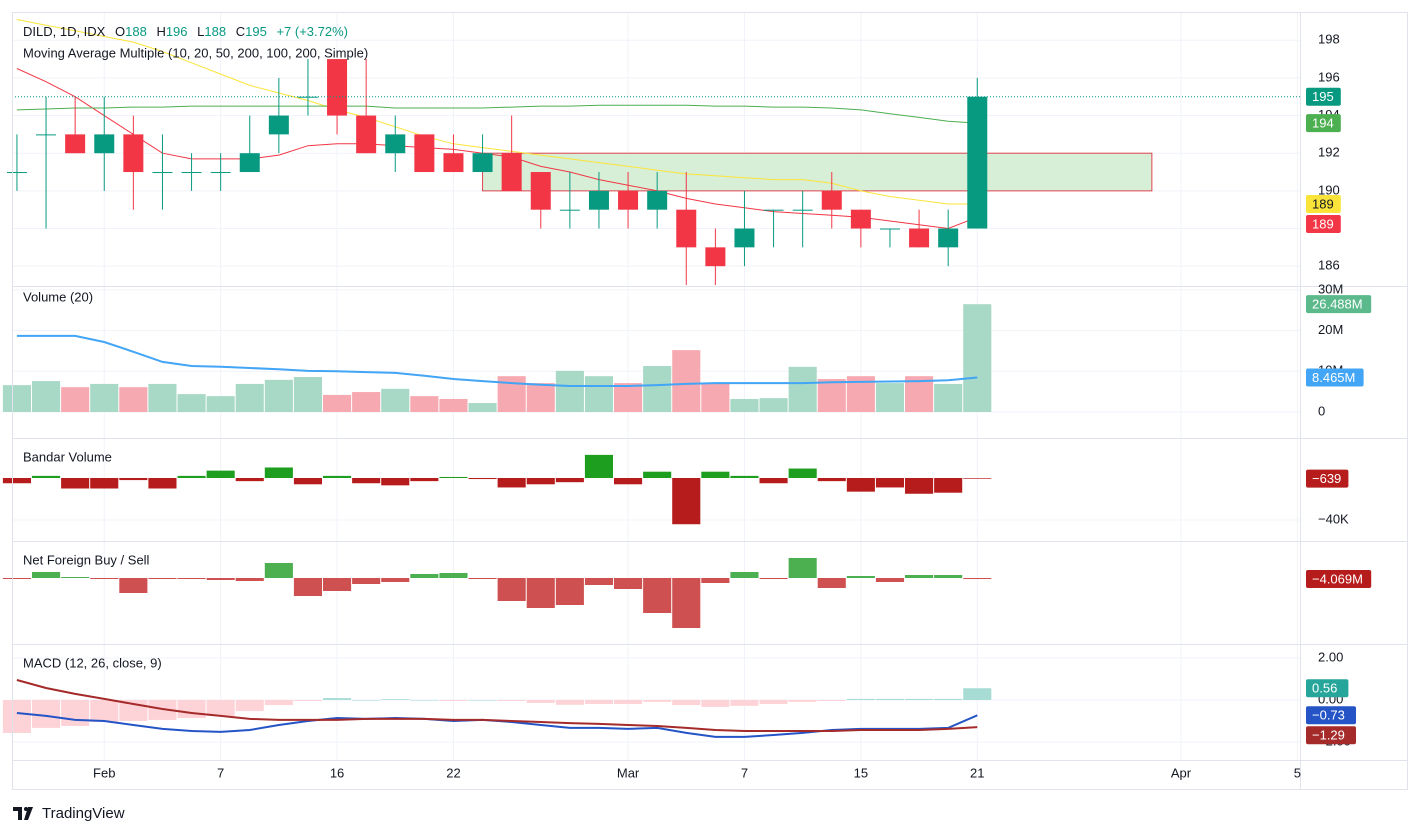 The height and width of the screenshot is (834, 1420). I want to click on last-value-label: −639, so click(1326, 478).